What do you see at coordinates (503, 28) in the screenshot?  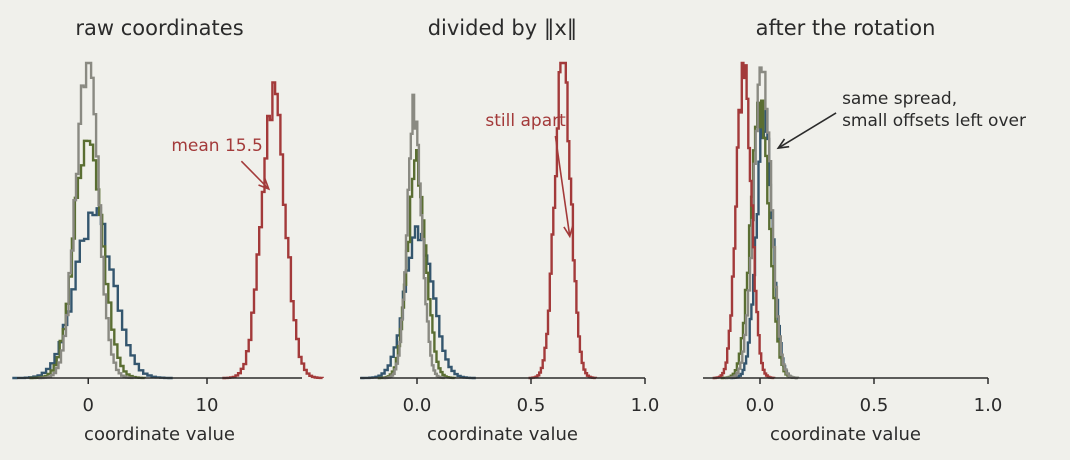 I see `panel-title: divided by ‖x‖` at bounding box center [503, 28].